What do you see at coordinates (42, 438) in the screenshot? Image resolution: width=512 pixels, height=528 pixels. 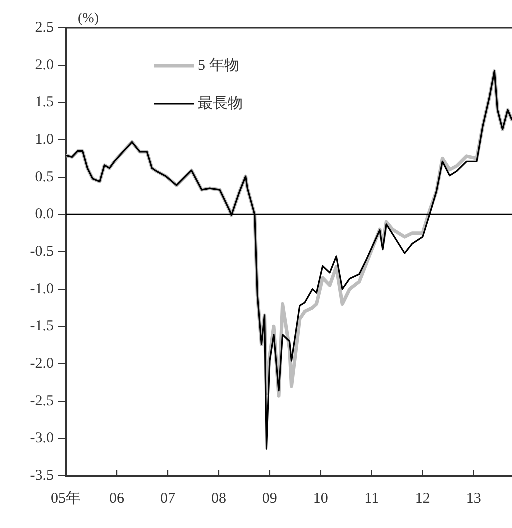 I see `y-tick-label: -3.0` at bounding box center [42, 438].